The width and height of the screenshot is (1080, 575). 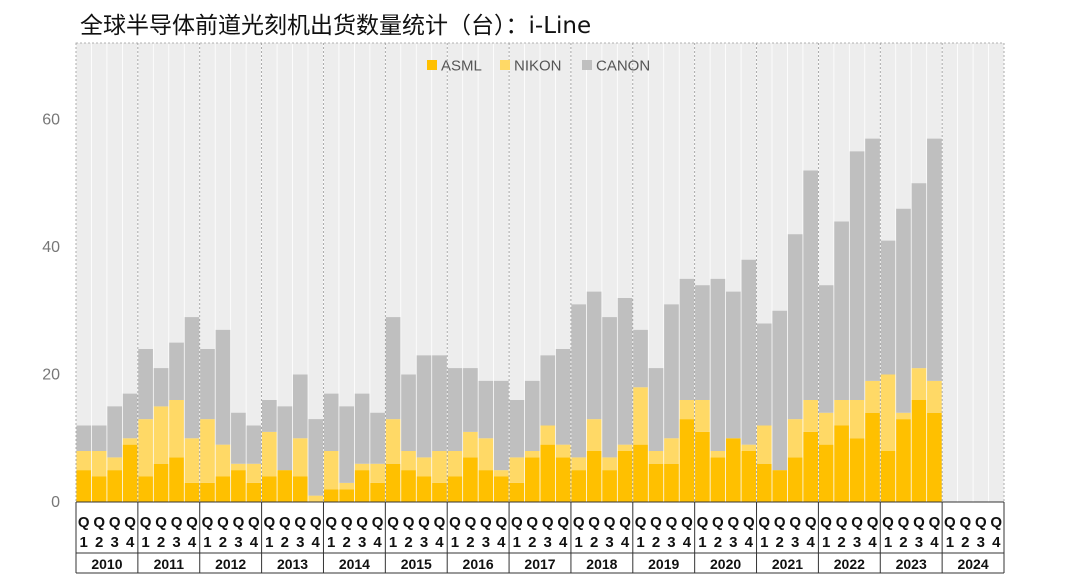 I want to click on y-axis: 0 20 40 60, so click(x=51, y=312).